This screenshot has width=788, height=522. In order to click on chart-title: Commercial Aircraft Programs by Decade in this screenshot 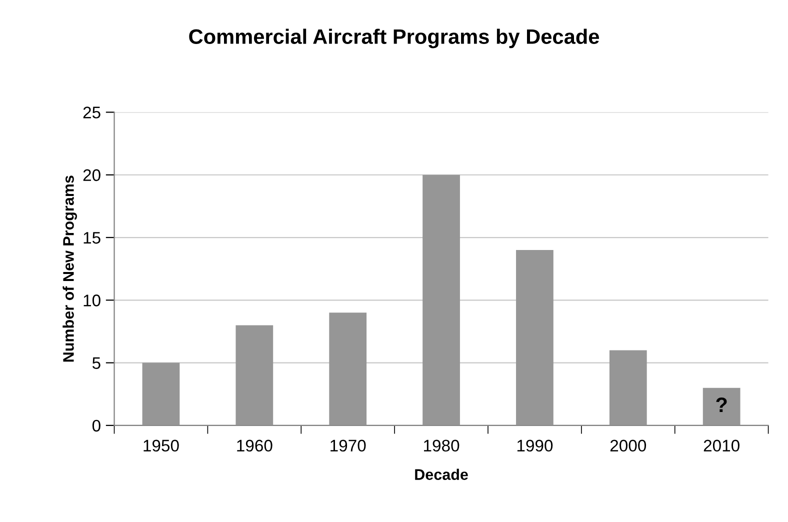, I will do `click(394, 38)`.